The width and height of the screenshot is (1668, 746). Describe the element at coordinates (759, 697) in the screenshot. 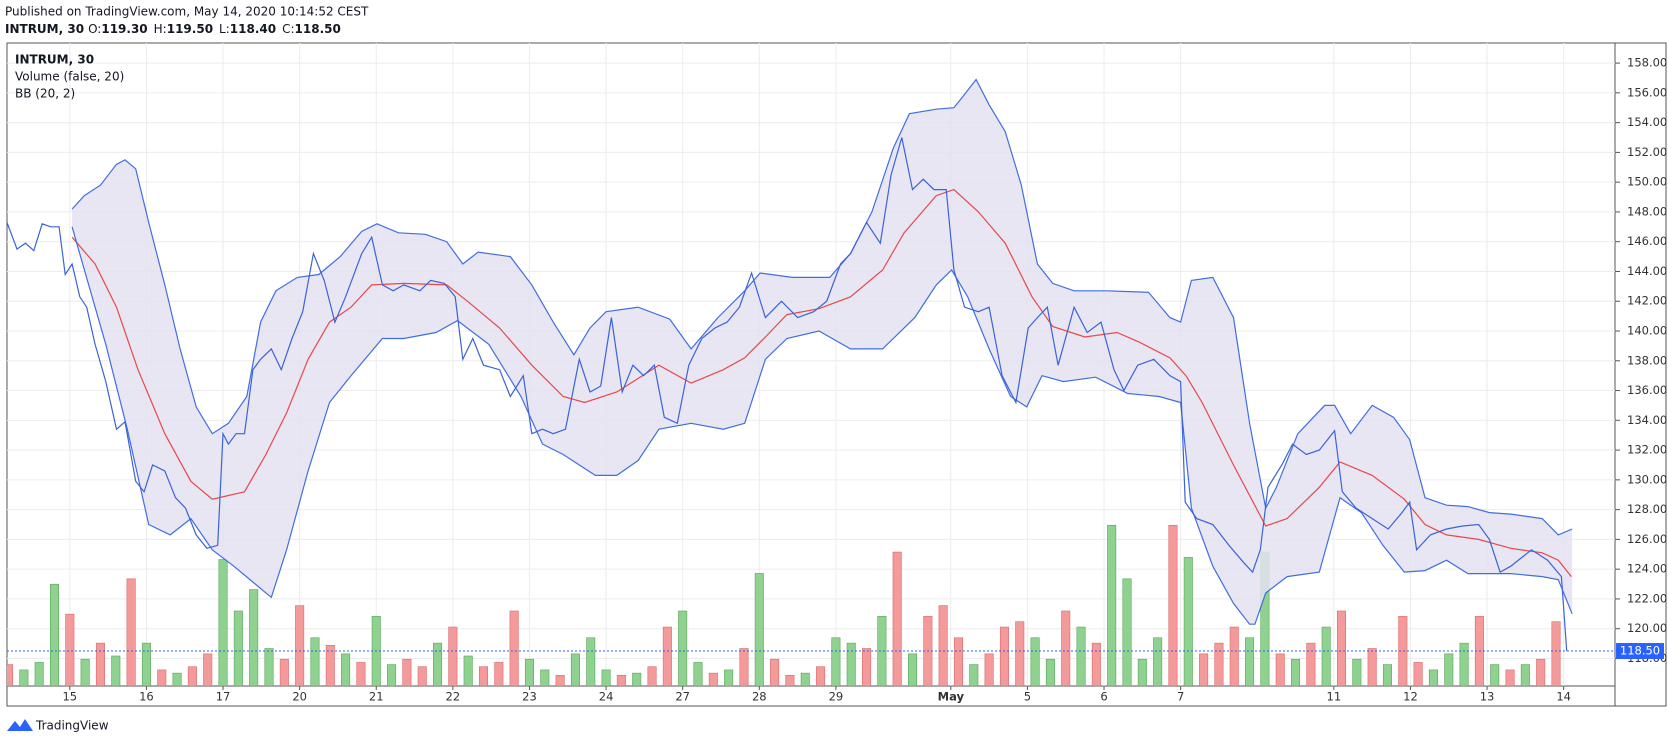

I see `x-tick-label: 28` at that location.